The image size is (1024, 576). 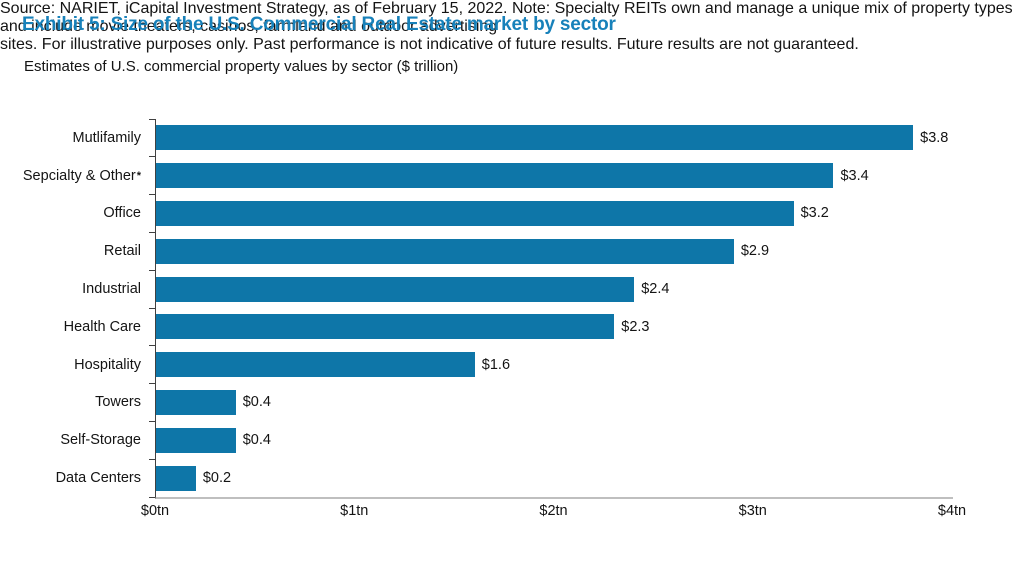 I want to click on bar-row-health-care: $2.3, so click(x=554, y=327).